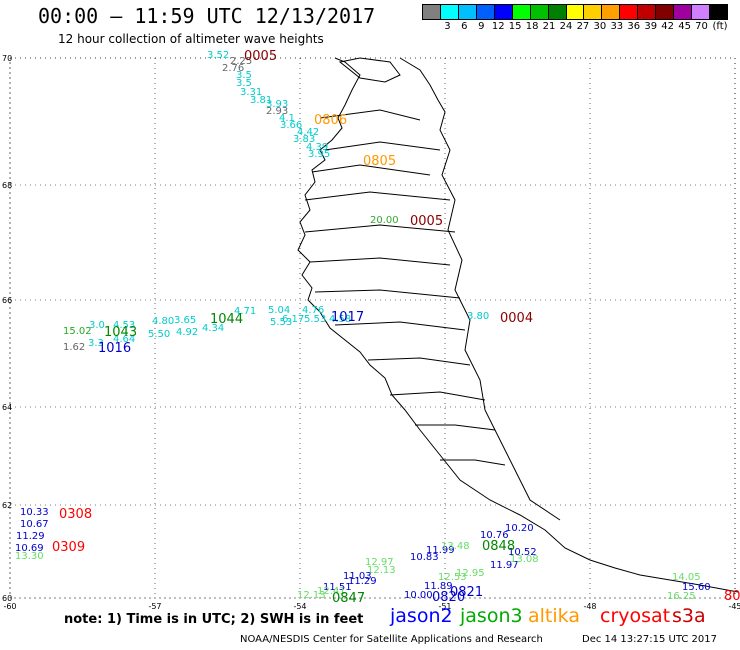 This screenshot has width=740, height=650. What do you see at coordinates (589, 606) in the screenshot?
I see `lon-tick-label: -48` at bounding box center [589, 606].